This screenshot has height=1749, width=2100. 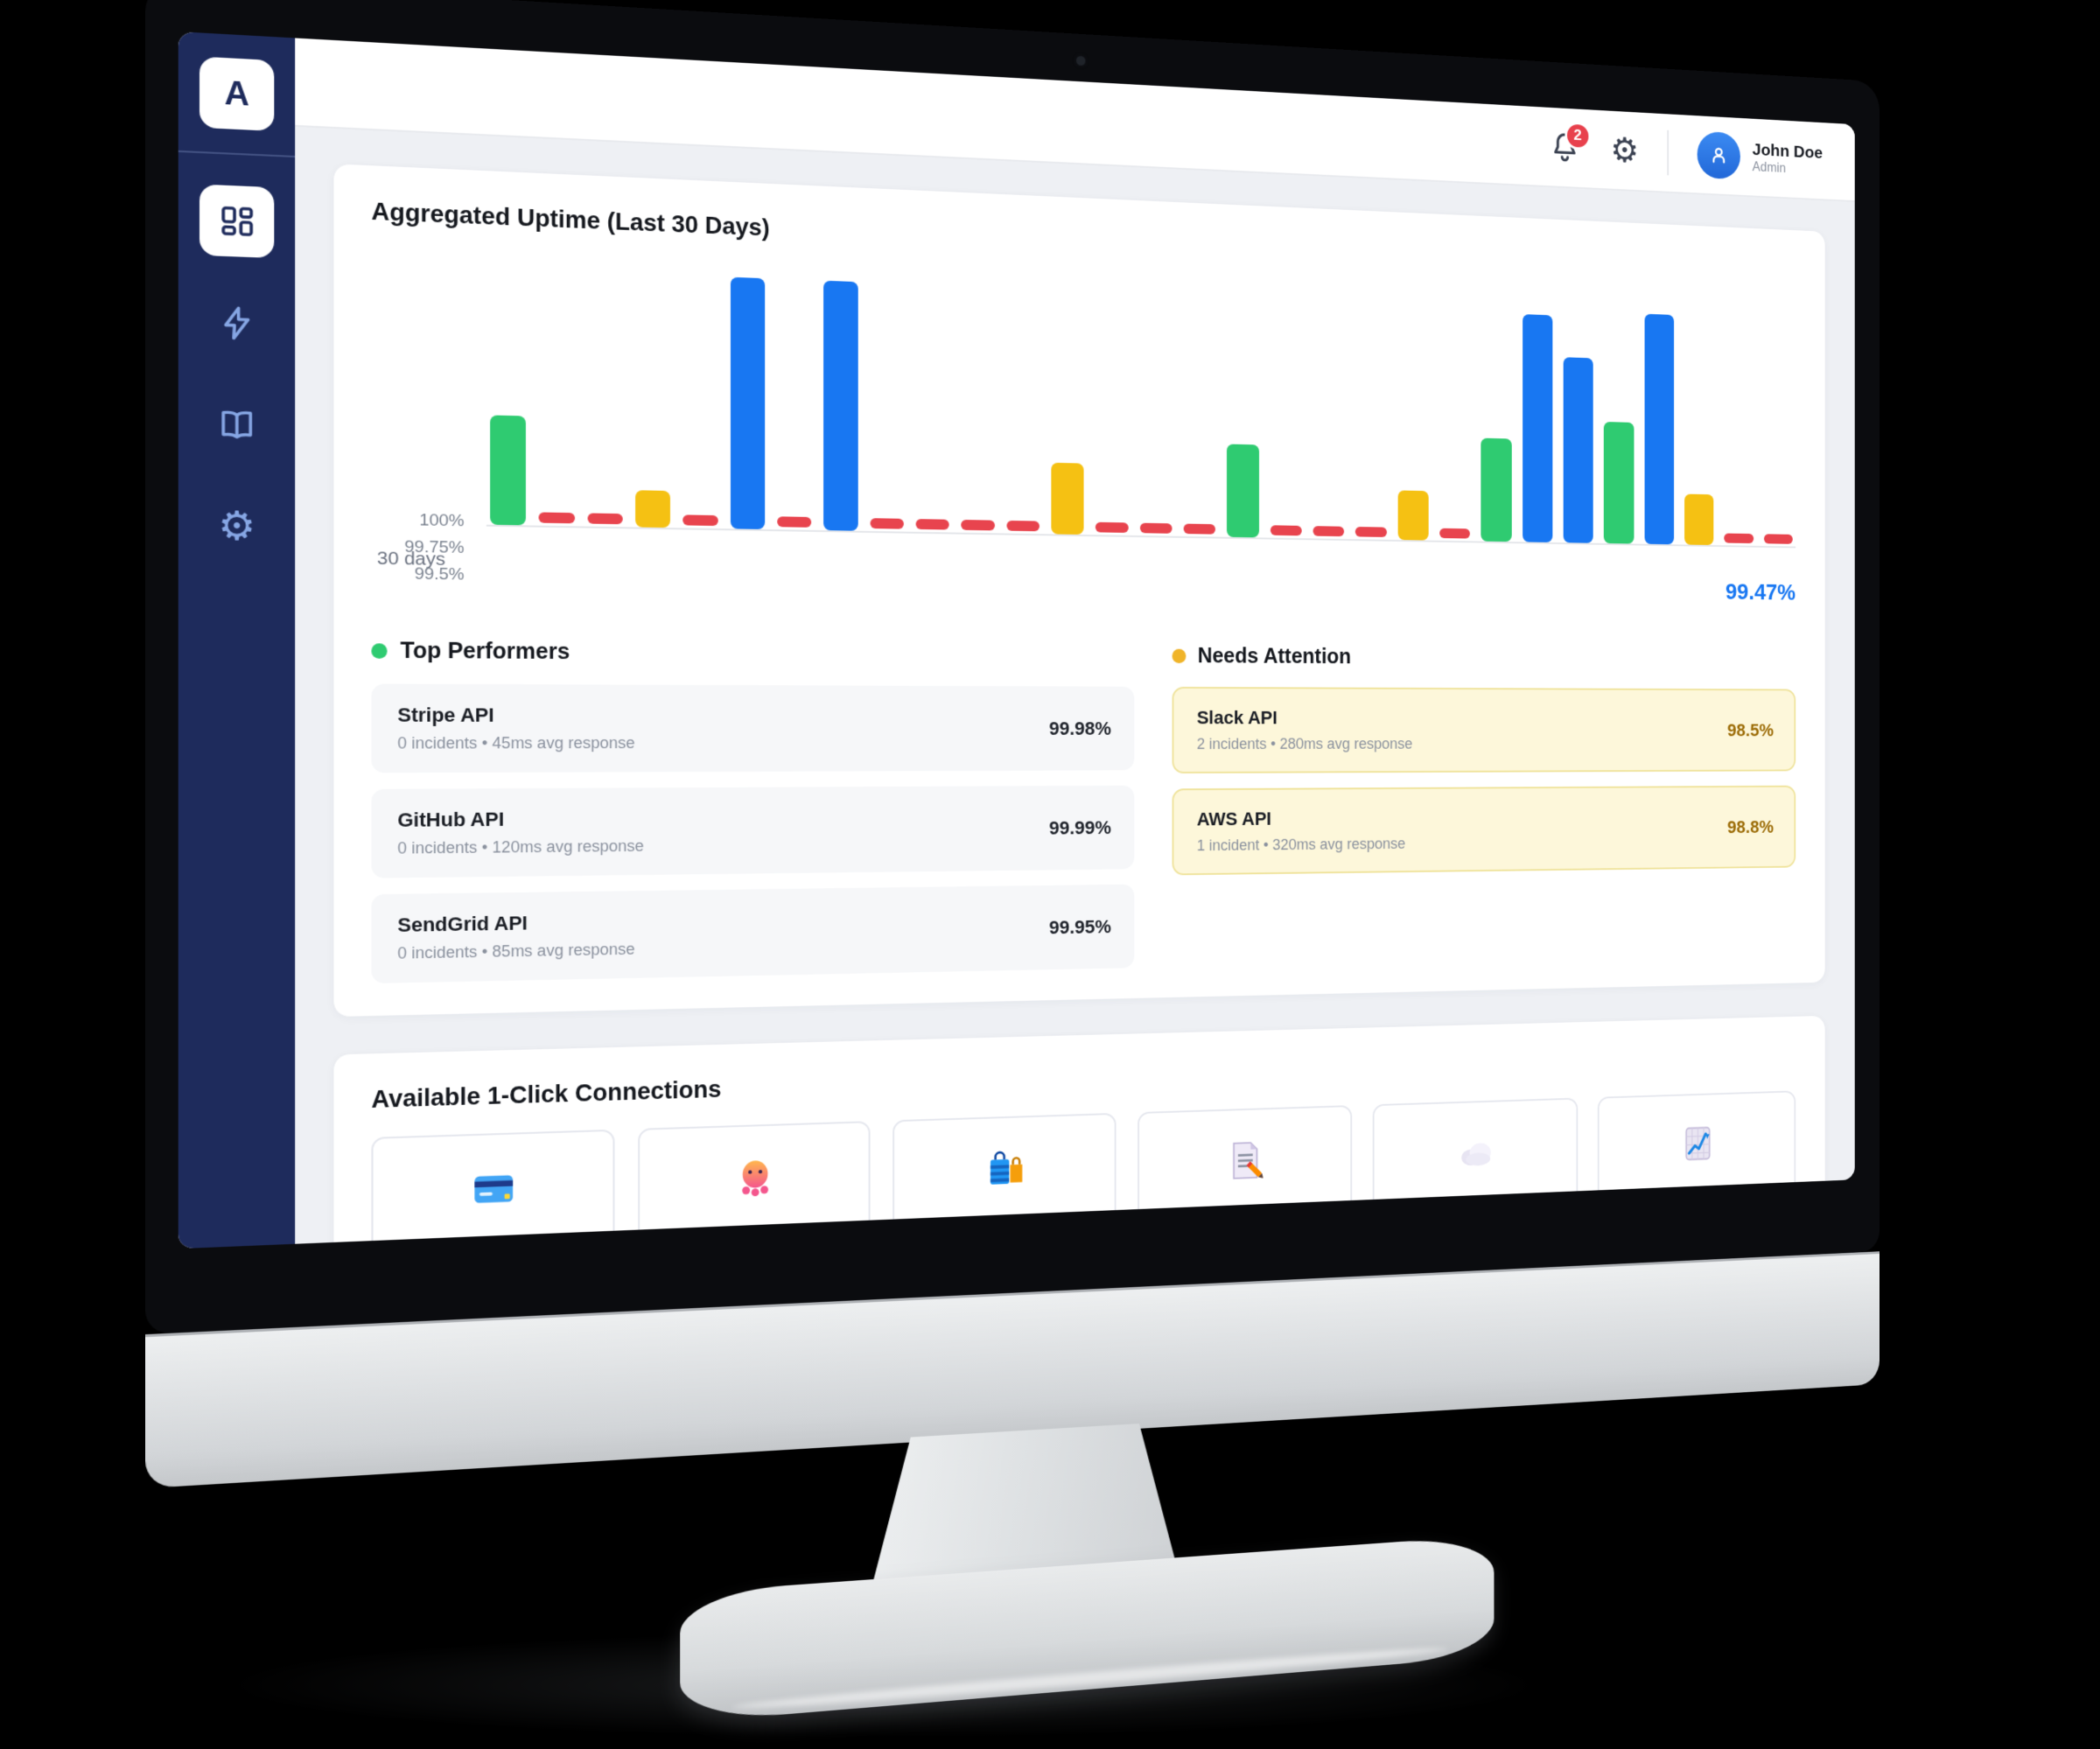 I want to click on api-name: Stripe API, so click(x=445, y=714).